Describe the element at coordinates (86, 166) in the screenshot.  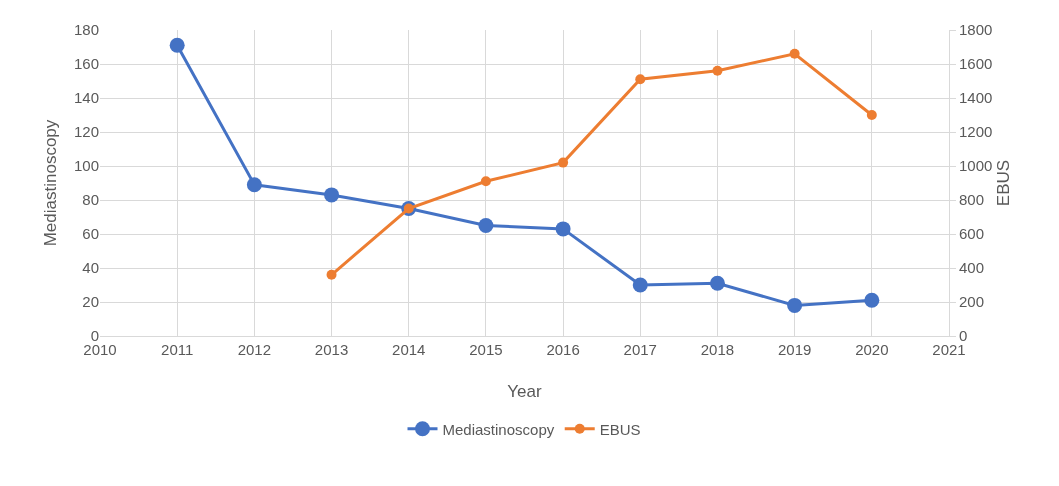
I see `y-tick-label: 100` at that location.